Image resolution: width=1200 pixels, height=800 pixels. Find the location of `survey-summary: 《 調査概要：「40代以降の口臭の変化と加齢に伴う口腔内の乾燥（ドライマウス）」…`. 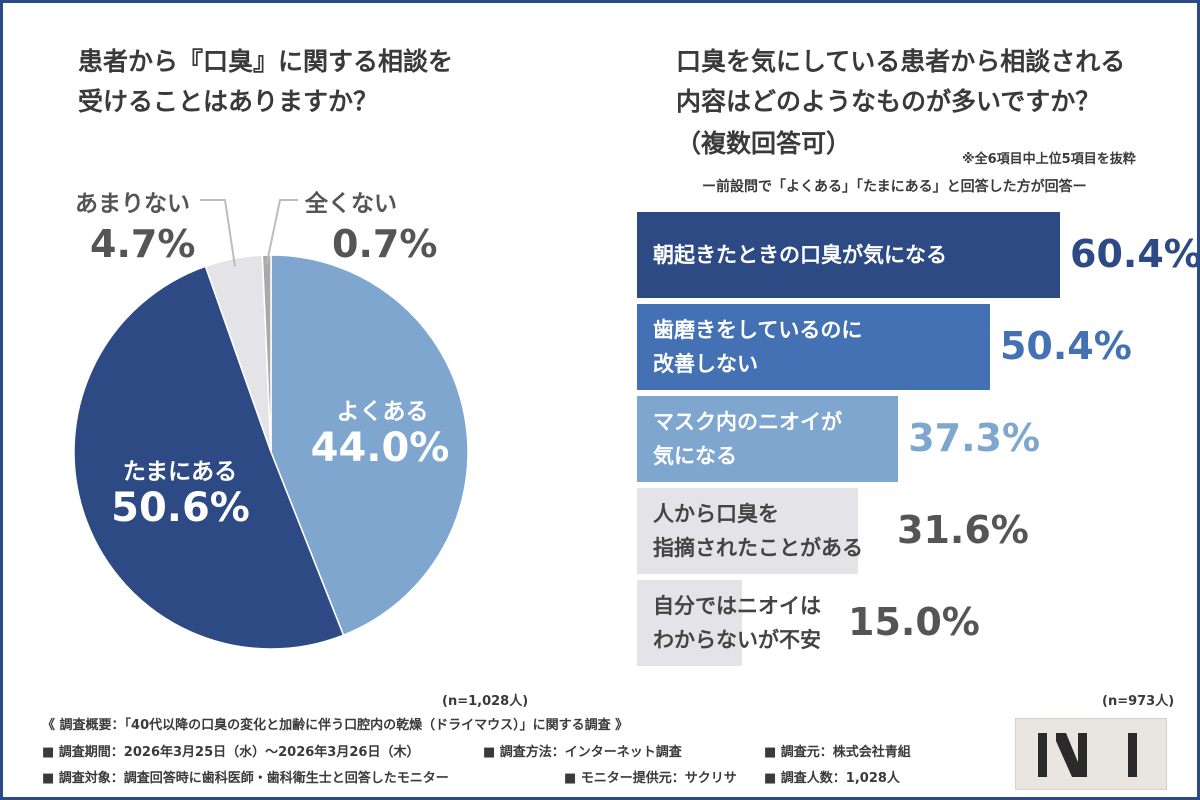

survey-summary: 《 調査概要：「40代以降の口臭の変化と加齢に伴う口腔内の乾燥（ドライマウス）」… is located at coordinates (335, 725).